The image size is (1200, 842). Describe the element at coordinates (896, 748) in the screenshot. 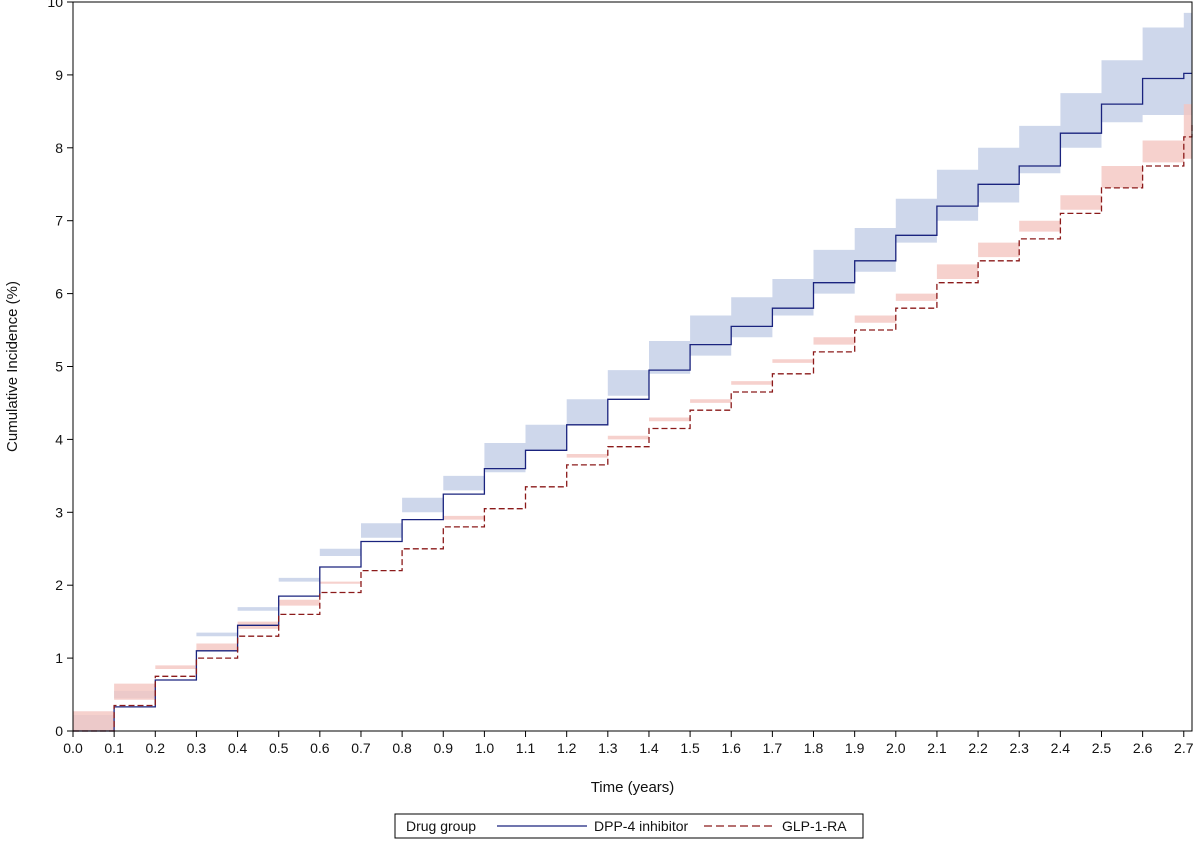

I see `x-tick-label: 2.0` at that location.